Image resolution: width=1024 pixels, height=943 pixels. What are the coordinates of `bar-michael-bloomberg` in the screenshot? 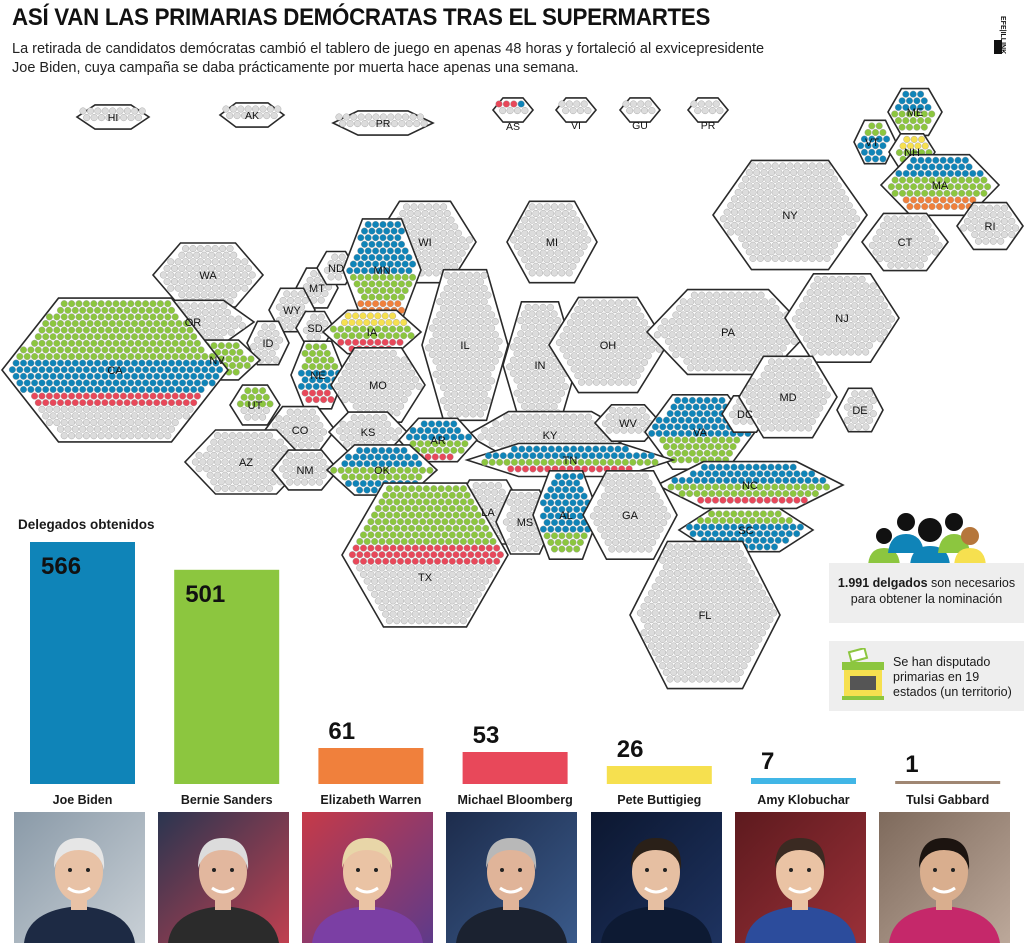 It's located at (515, 768).